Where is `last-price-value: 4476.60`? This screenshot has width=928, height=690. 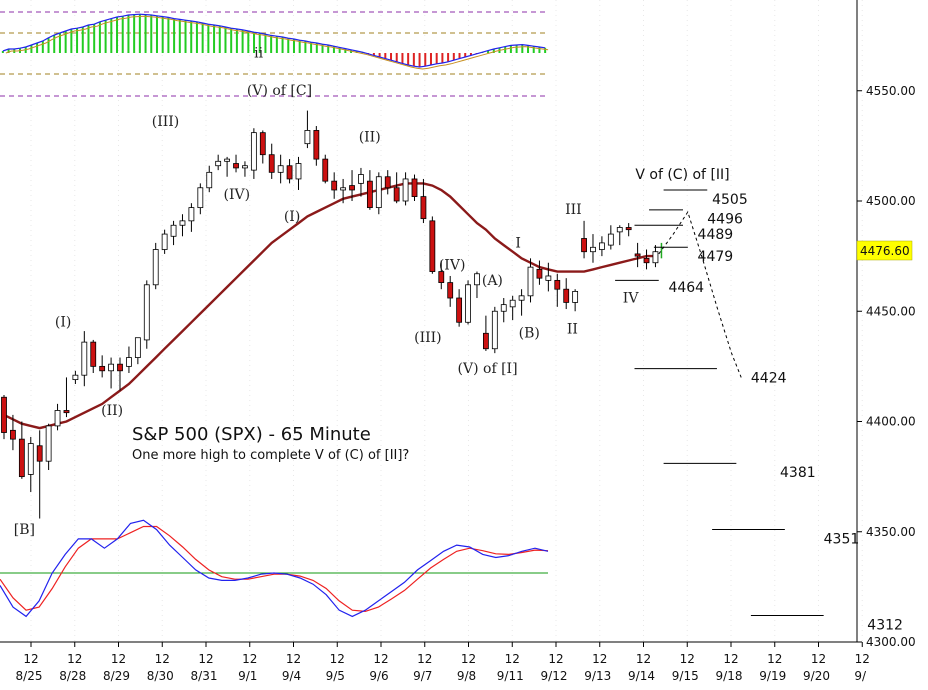 last-price-value: 4476.60 is located at coordinates (885, 251).